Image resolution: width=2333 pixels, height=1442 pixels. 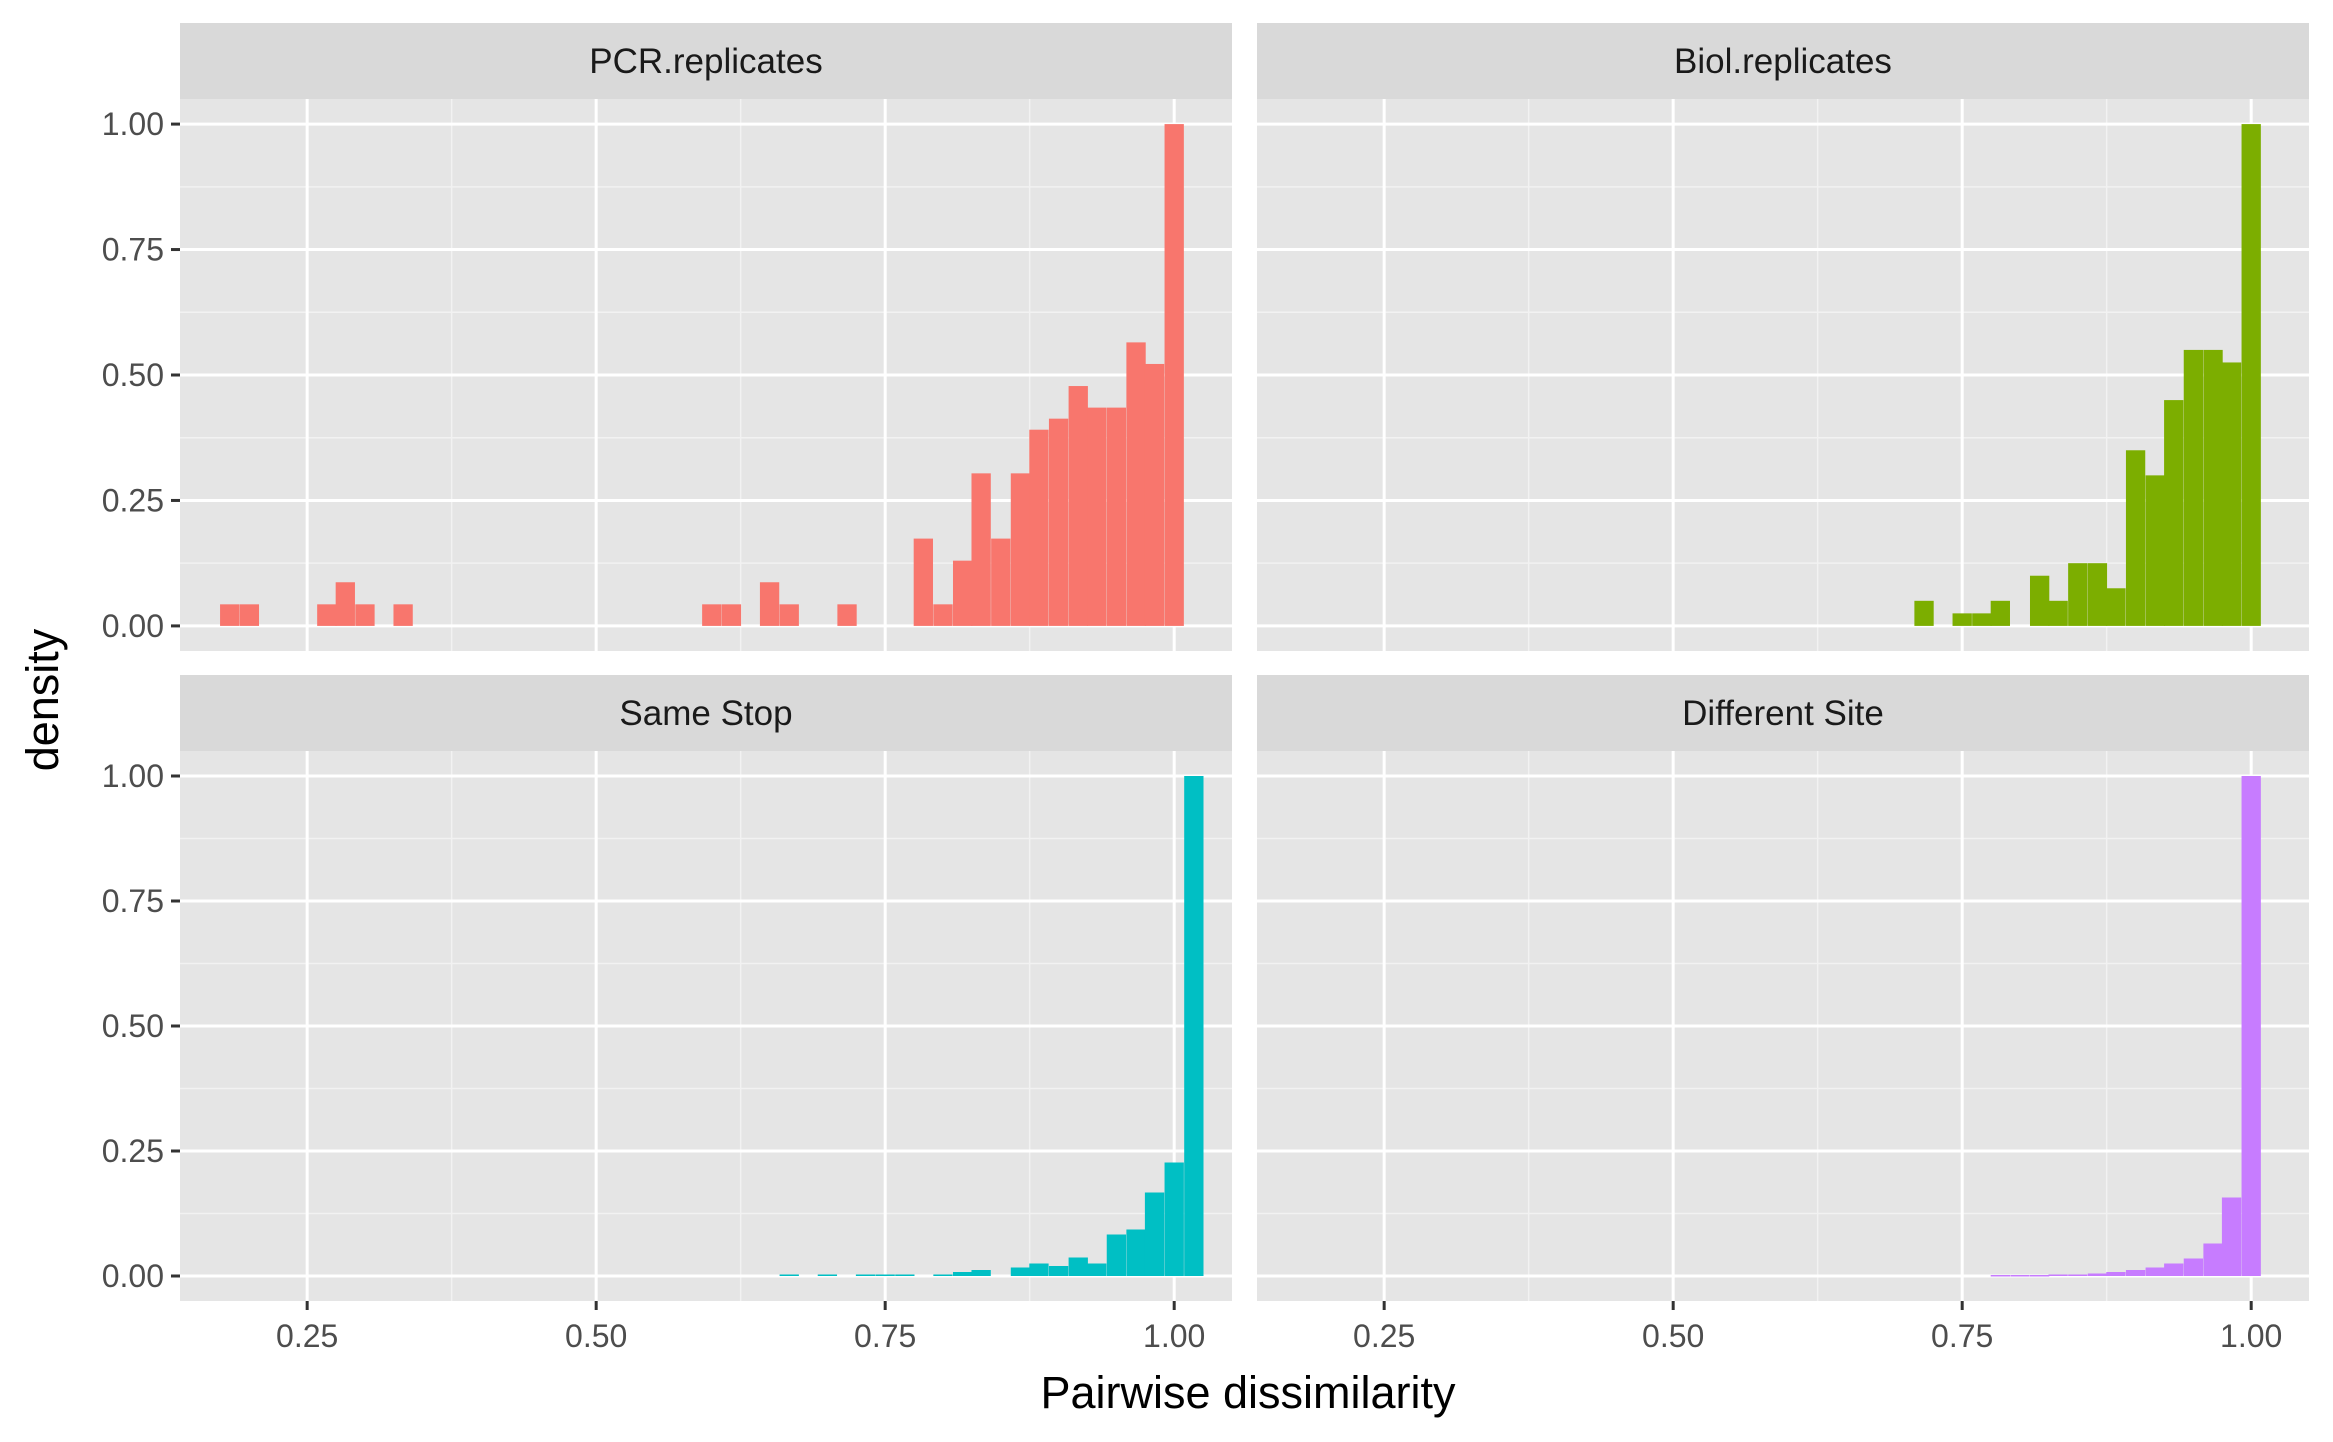 I want to click on y-axis-title: density, so click(x=42, y=699).